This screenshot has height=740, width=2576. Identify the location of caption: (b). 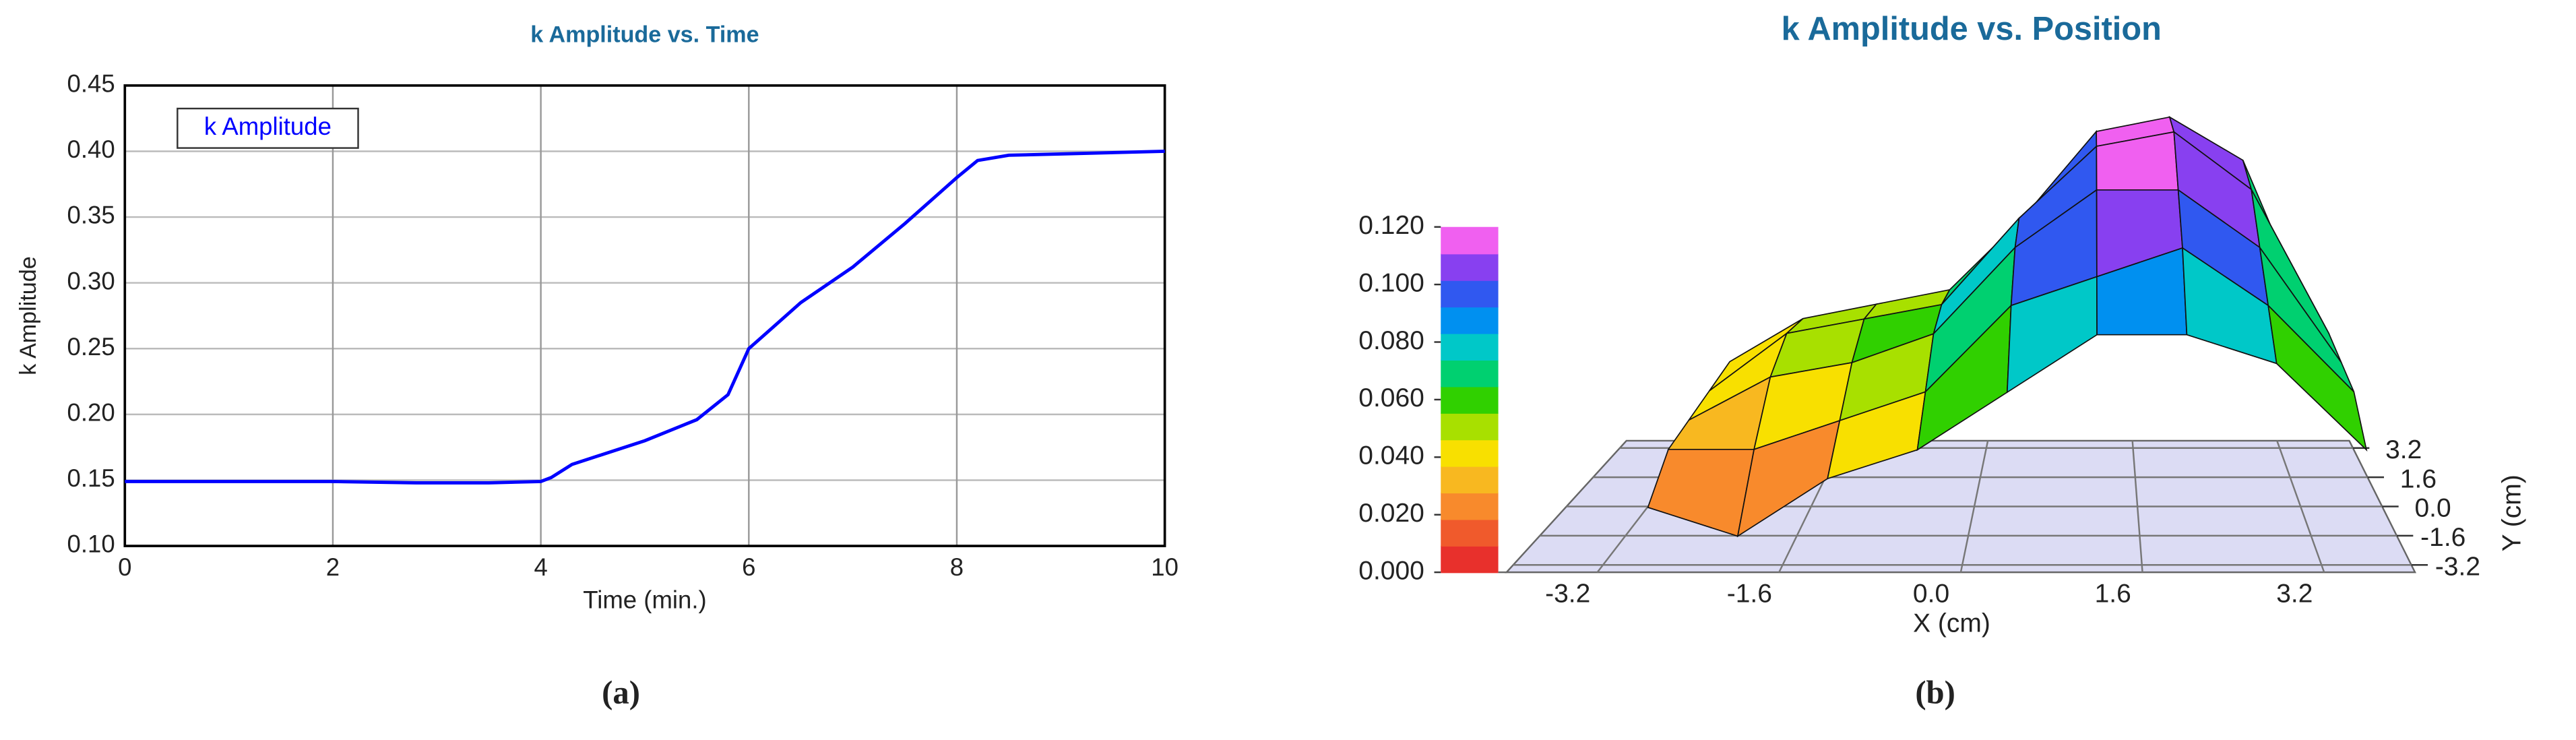
(1935, 692).